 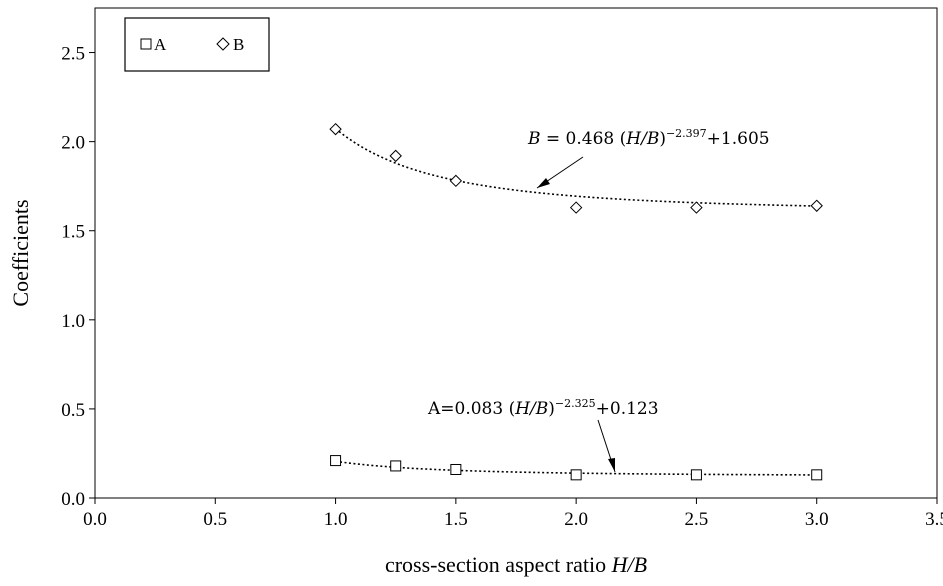 I want to click on legend: A B, so click(x=197, y=44).